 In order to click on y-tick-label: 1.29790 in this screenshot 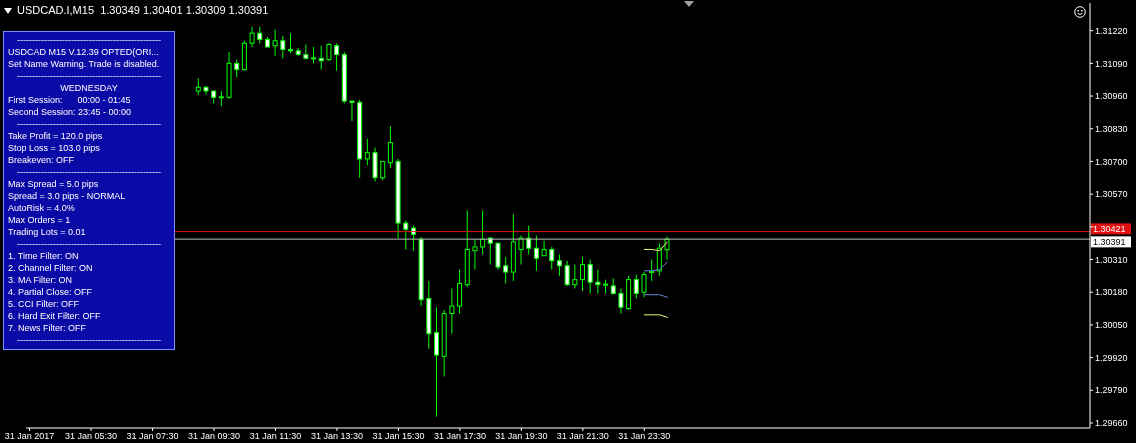, I will do `click(1111, 390)`.